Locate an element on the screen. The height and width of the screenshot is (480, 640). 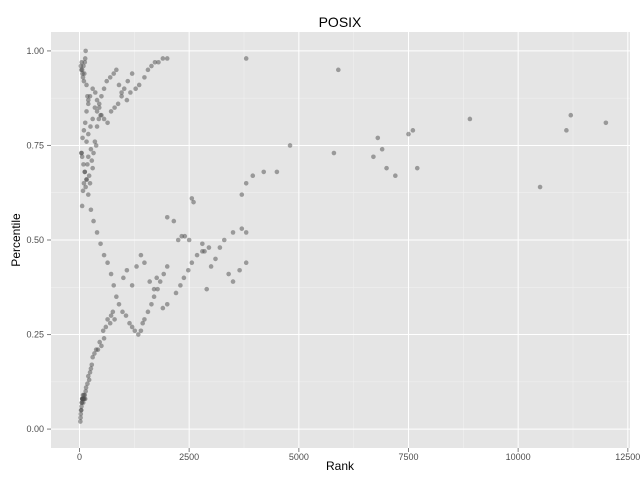
y-axis-title: Percentile is located at coordinates (16, 240).